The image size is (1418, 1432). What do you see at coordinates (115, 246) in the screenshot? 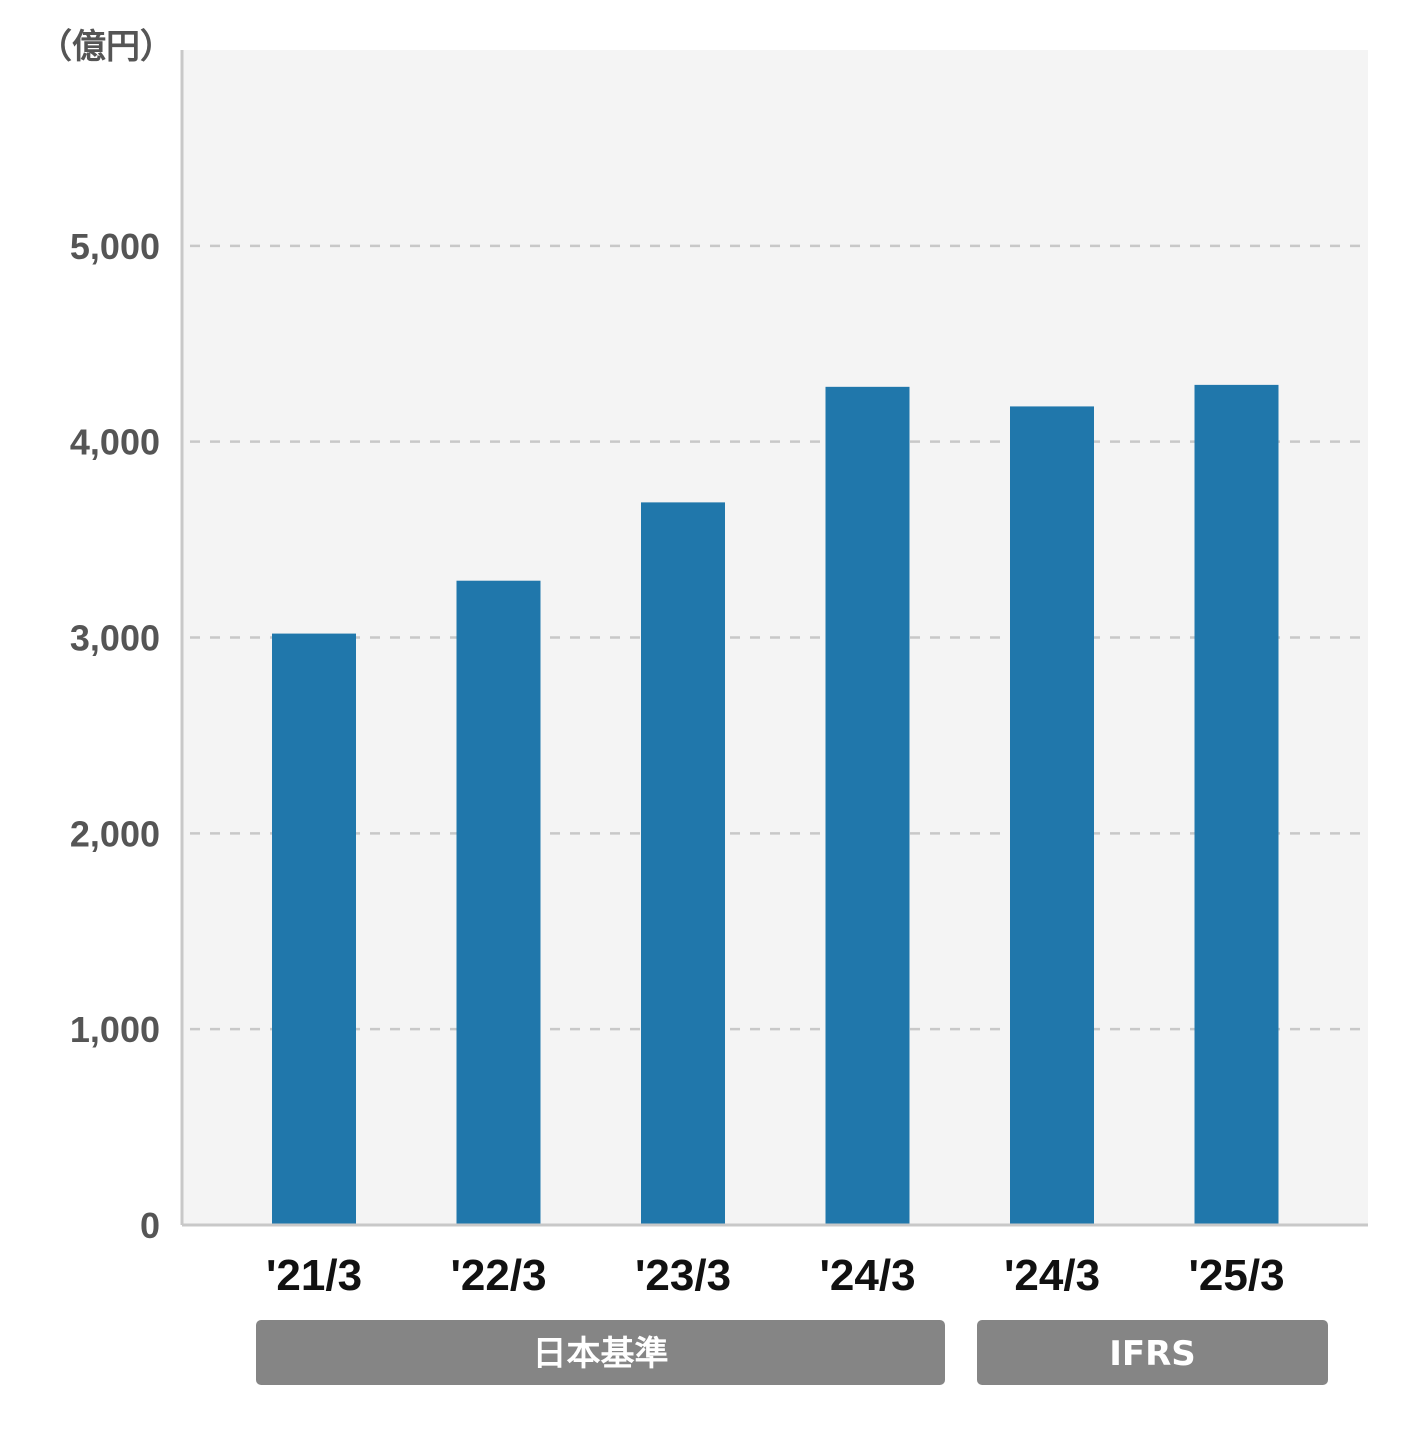
I see `y-tick-label: 5,000` at bounding box center [115, 246].